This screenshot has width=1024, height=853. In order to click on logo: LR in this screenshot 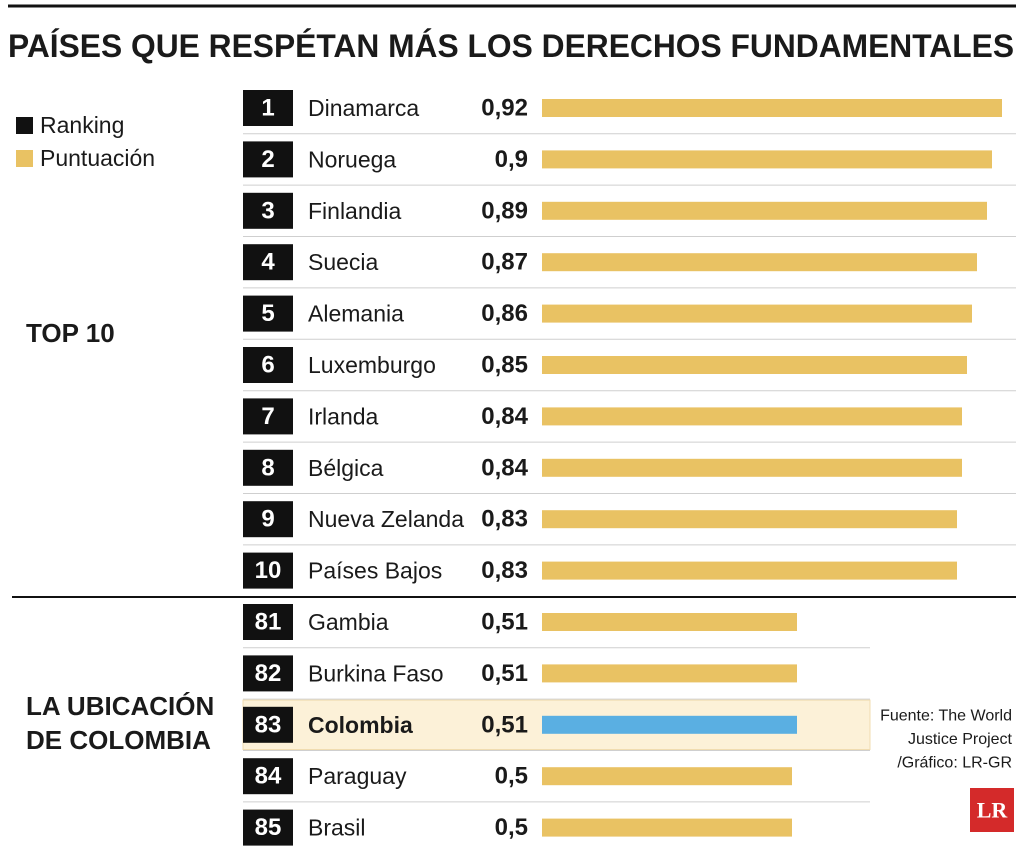, I will do `click(993, 810)`.